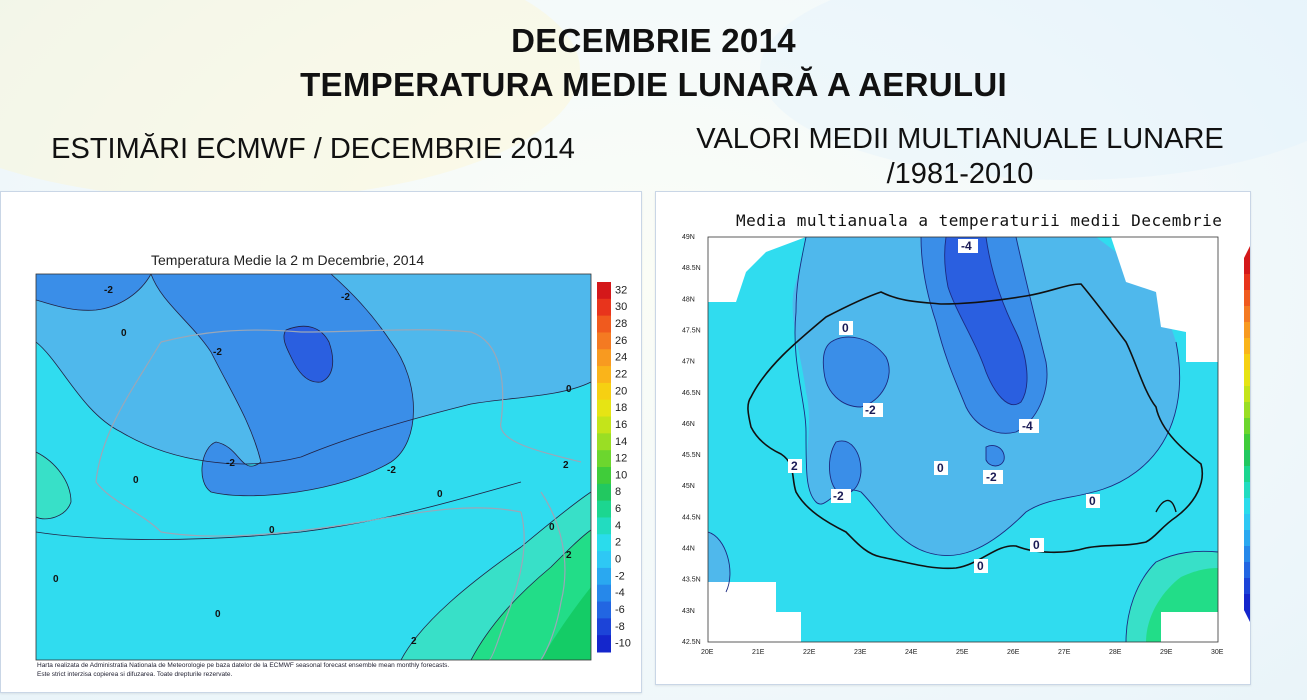 This screenshot has width=1307, height=700. I want to click on colorbar-label: 32, so click(621, 290).